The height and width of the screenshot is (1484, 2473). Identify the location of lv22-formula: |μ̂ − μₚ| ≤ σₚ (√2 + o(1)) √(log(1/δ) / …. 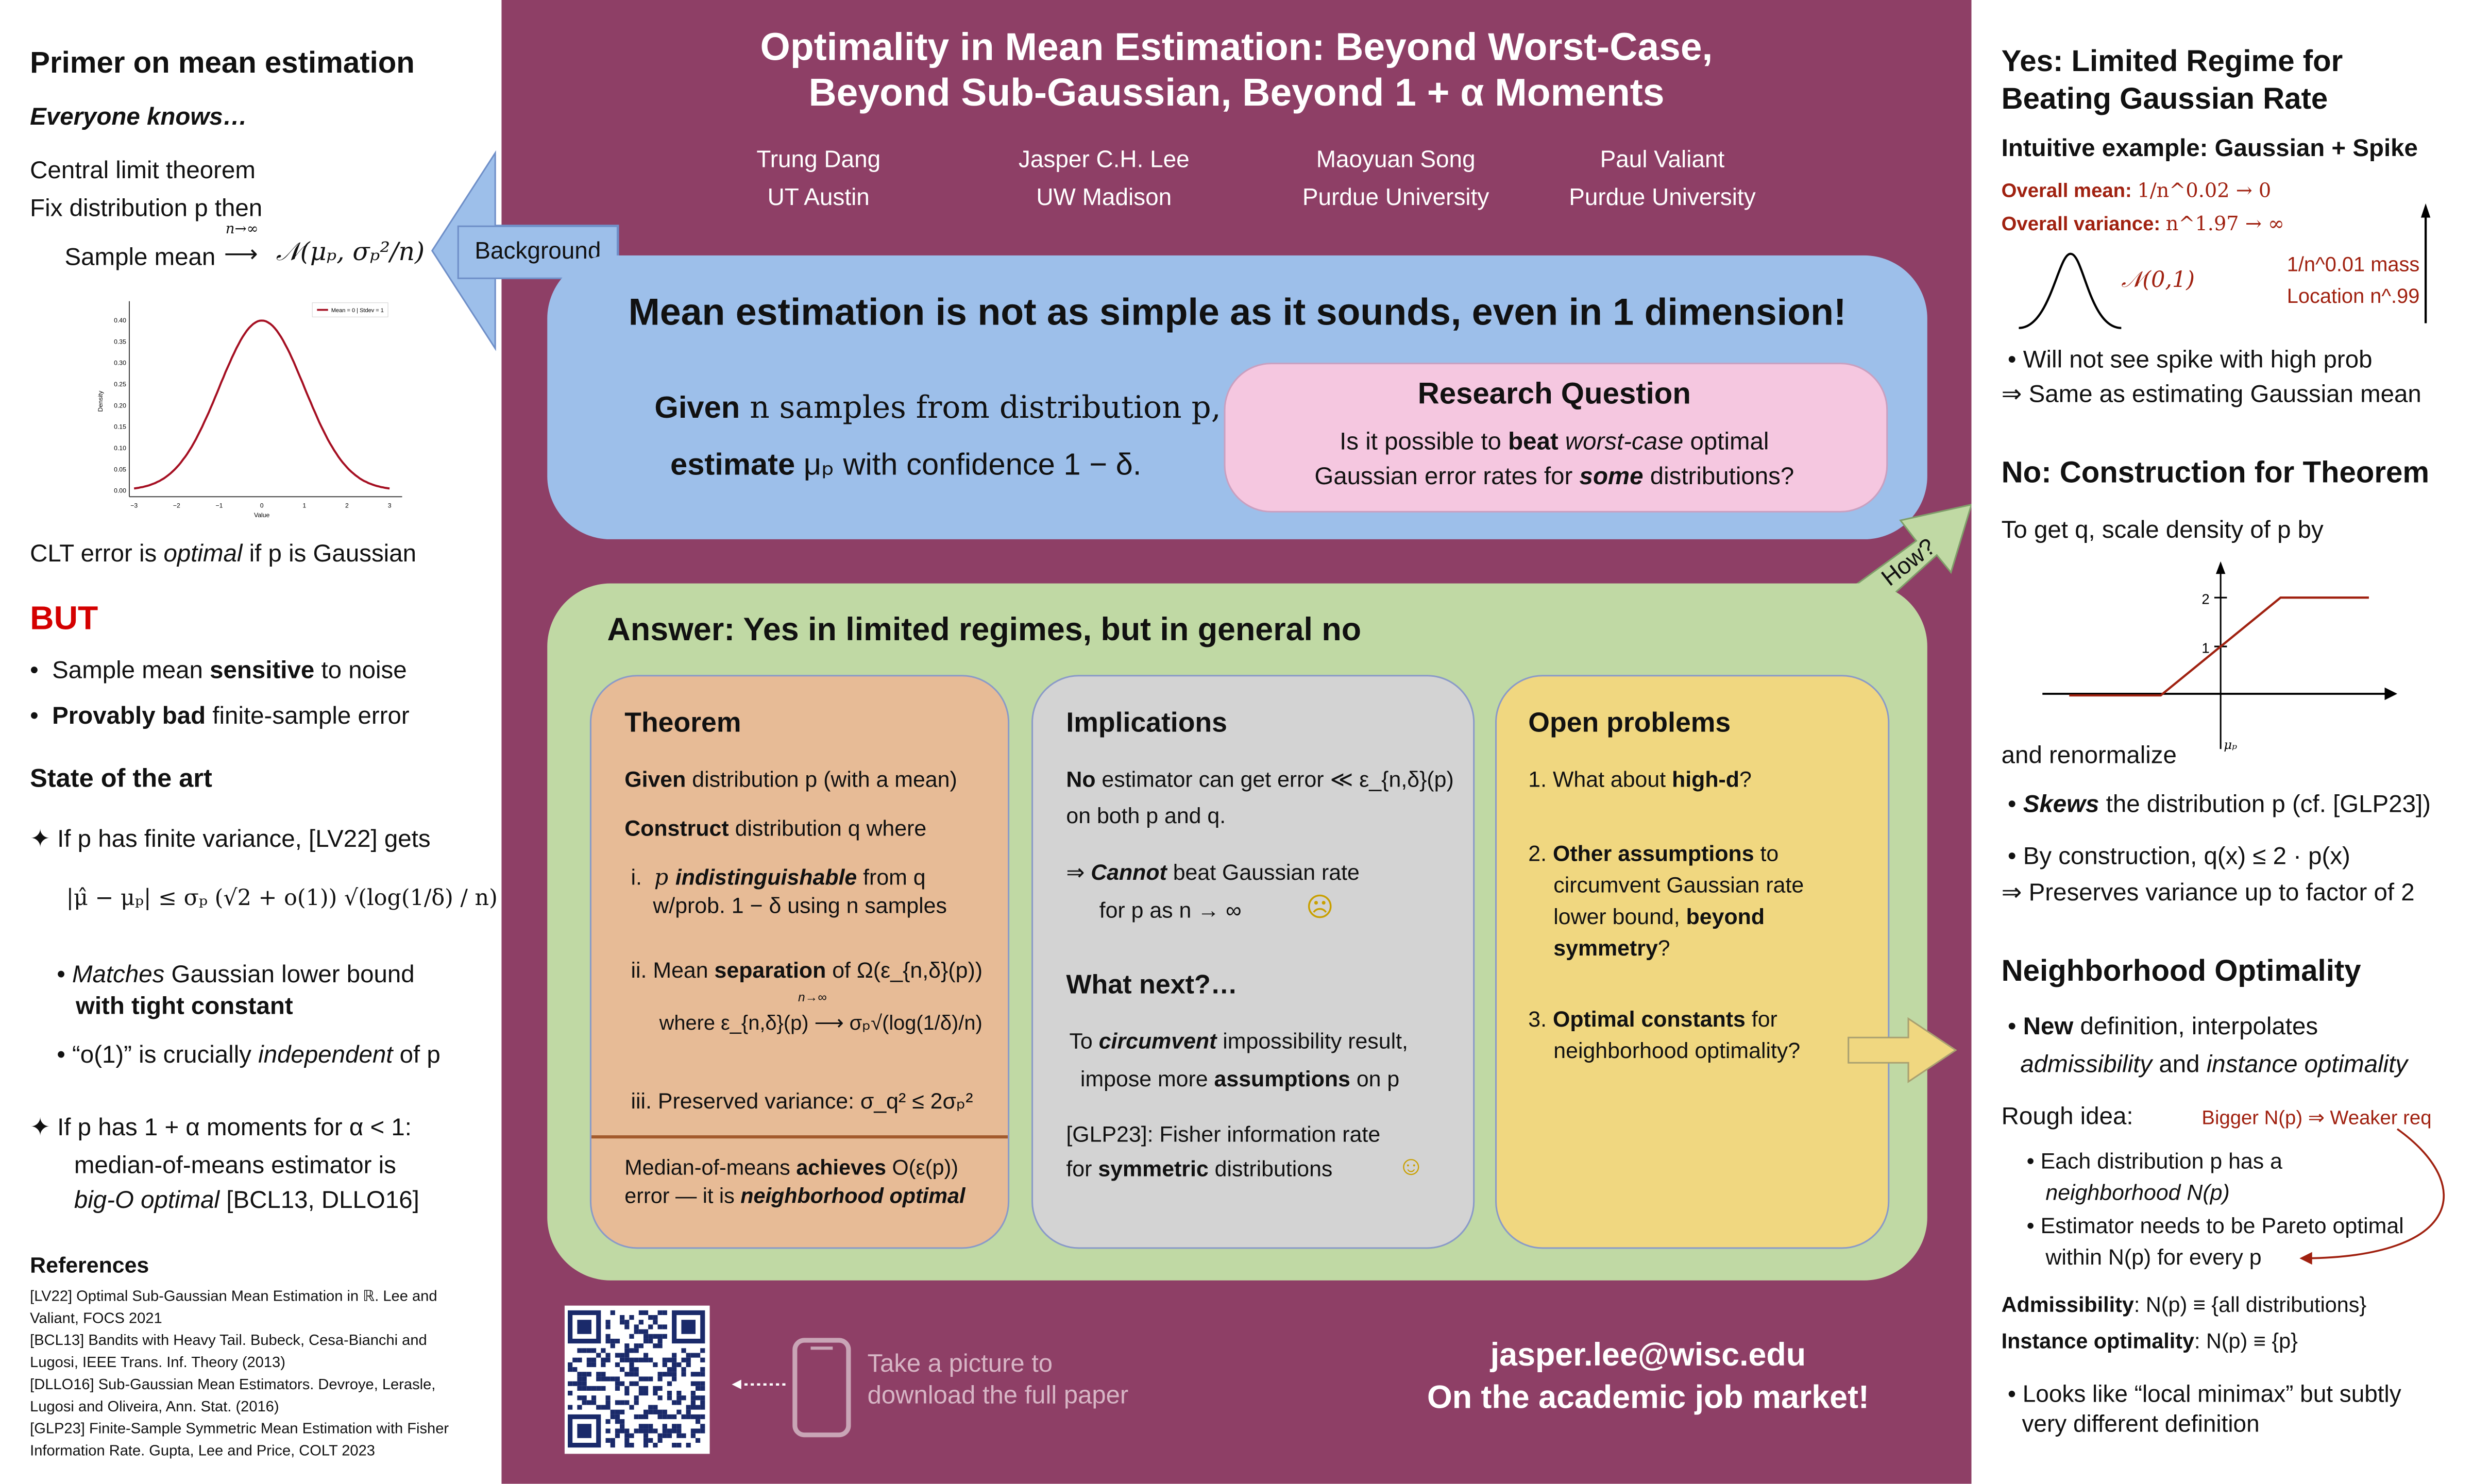
(282, 899).